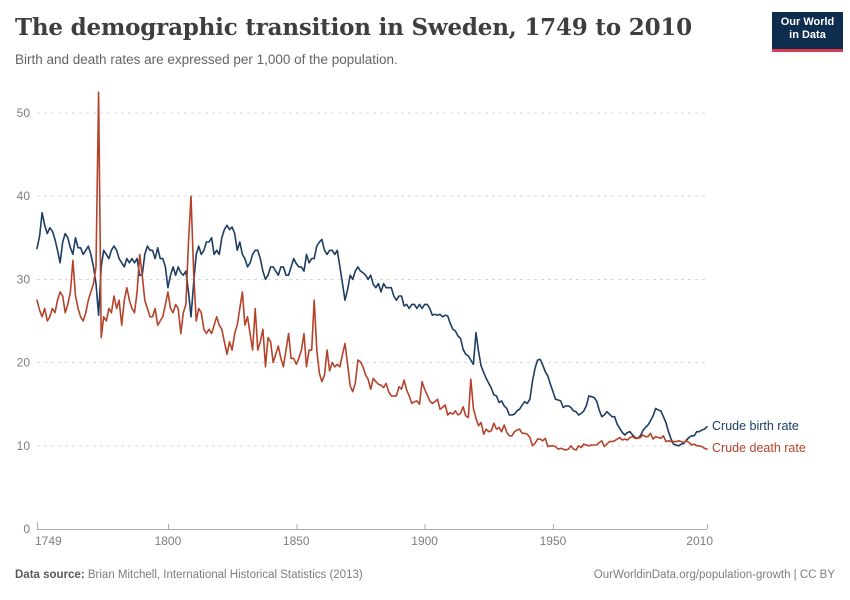 The height and width of the screenshot is (600, 850). I want to click on owid-logo: Our World in Data, so click(807, 32).